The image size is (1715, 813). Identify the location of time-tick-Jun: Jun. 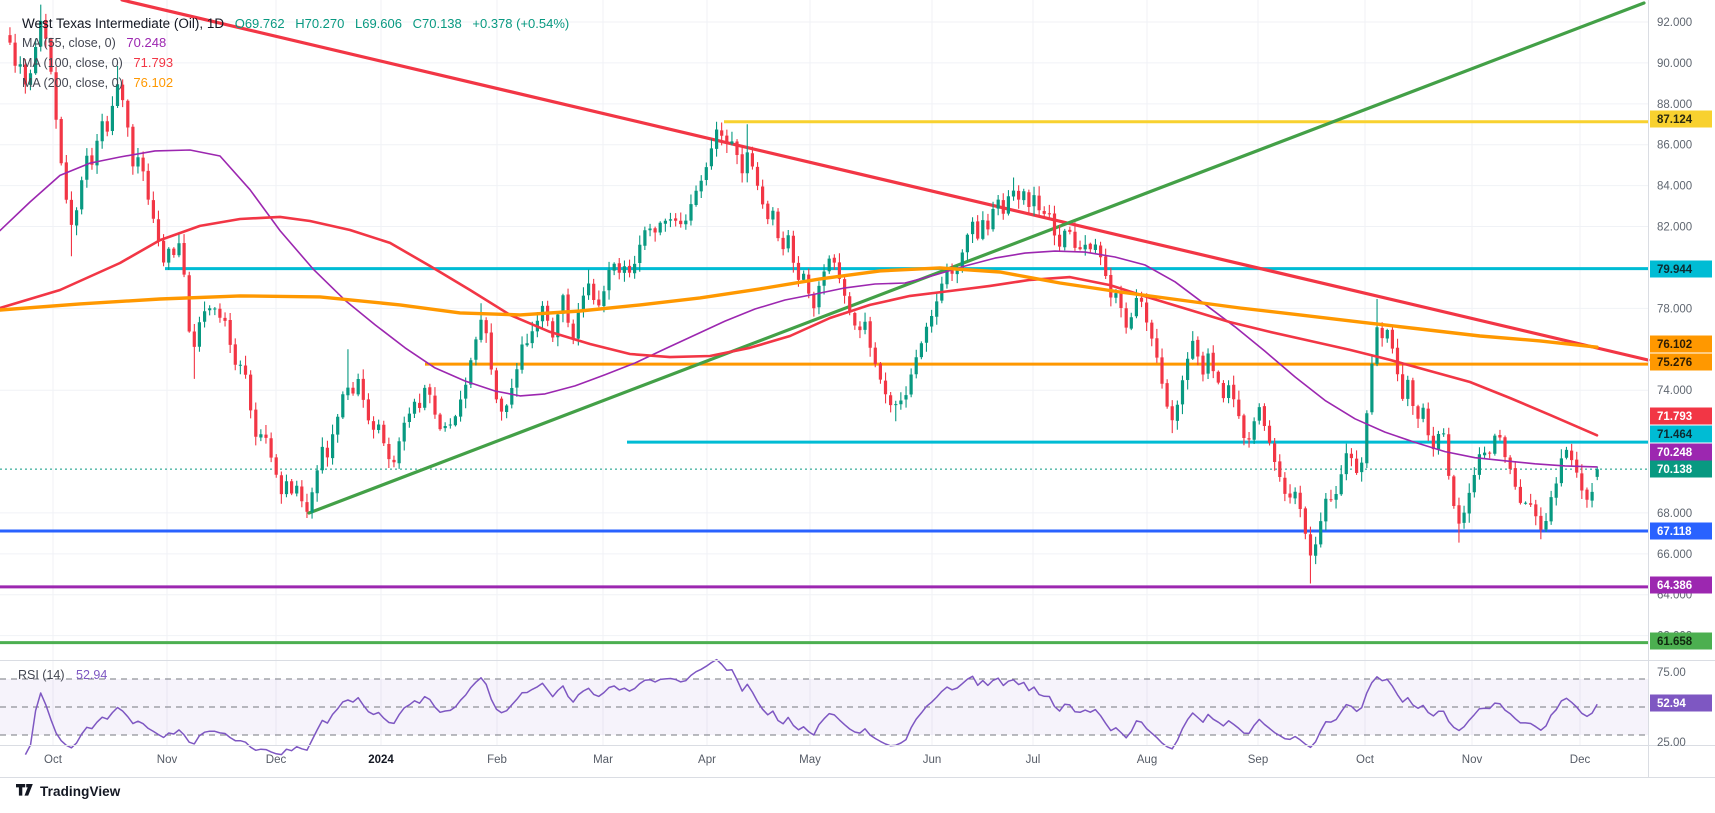
(932, 760).